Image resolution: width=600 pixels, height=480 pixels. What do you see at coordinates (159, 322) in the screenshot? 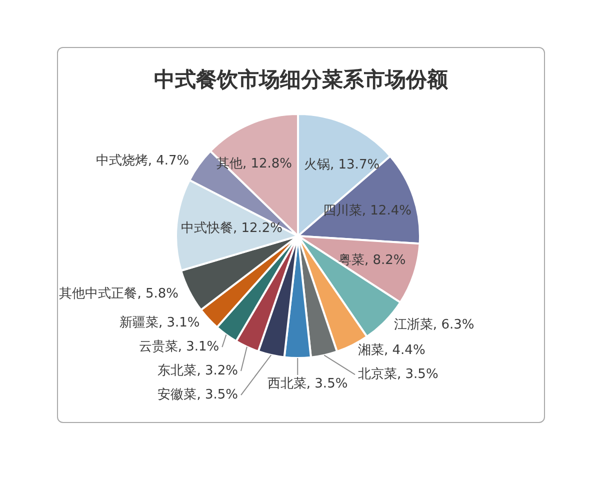
I see `slice-label: 新疆菜, 3.1%` at bounding box center [159, 322].